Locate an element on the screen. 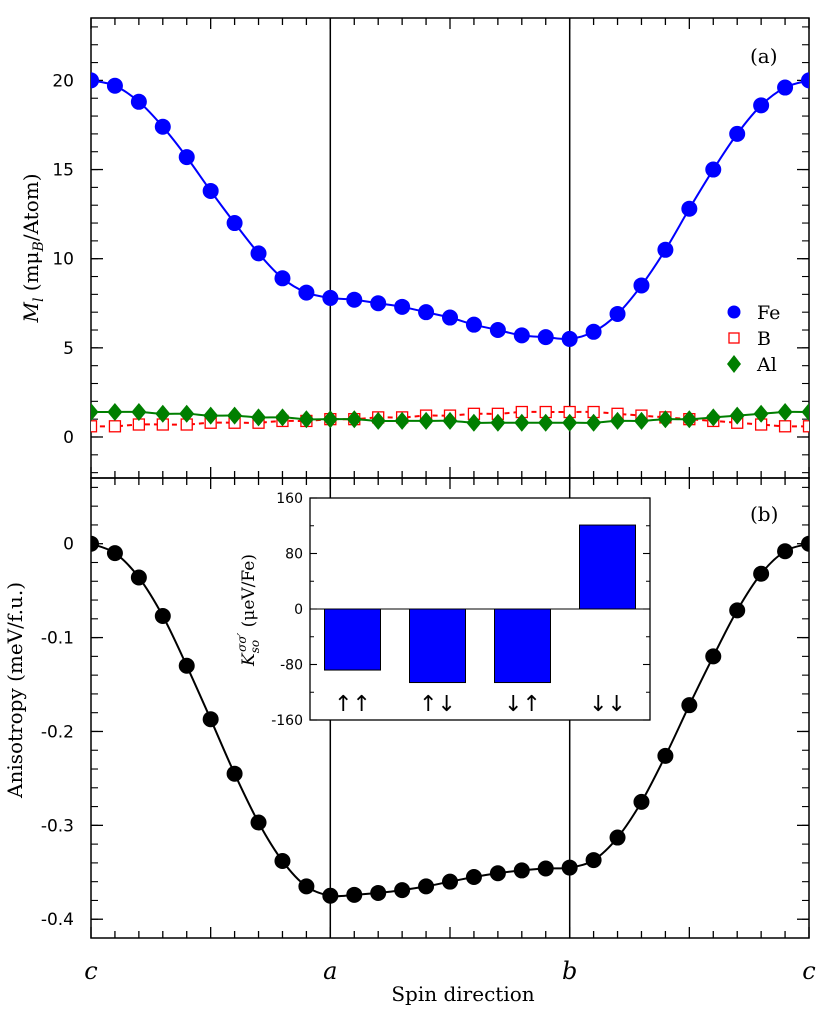  legend-item-al: Al is located at coordinates (752, 365).